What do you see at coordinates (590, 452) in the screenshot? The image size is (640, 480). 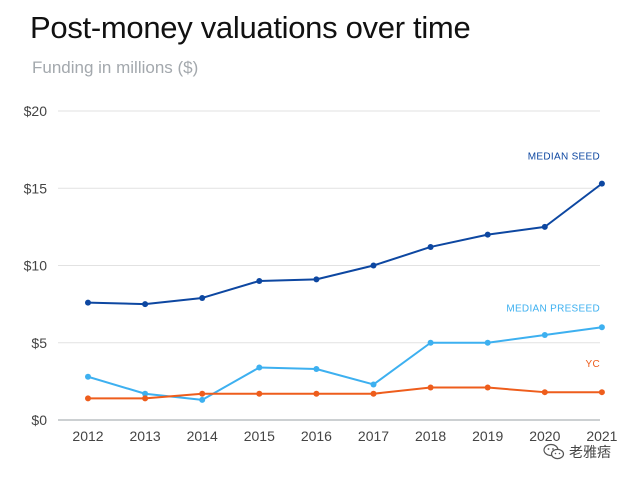 I see `watermark-text: 老雅痞` at bounding box center [590, 452].